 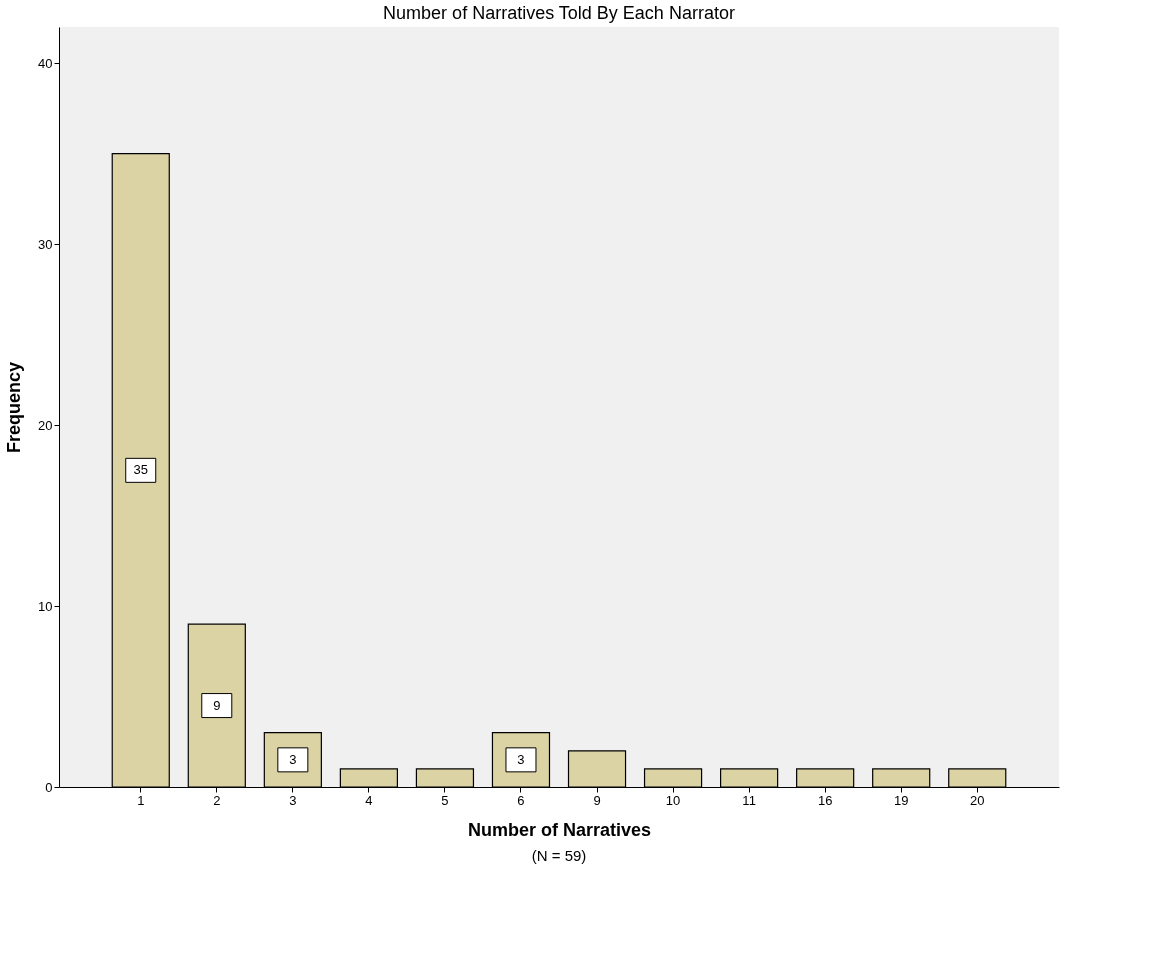 I want to click on y-tick-label: 10, so click(x=45, y=606).